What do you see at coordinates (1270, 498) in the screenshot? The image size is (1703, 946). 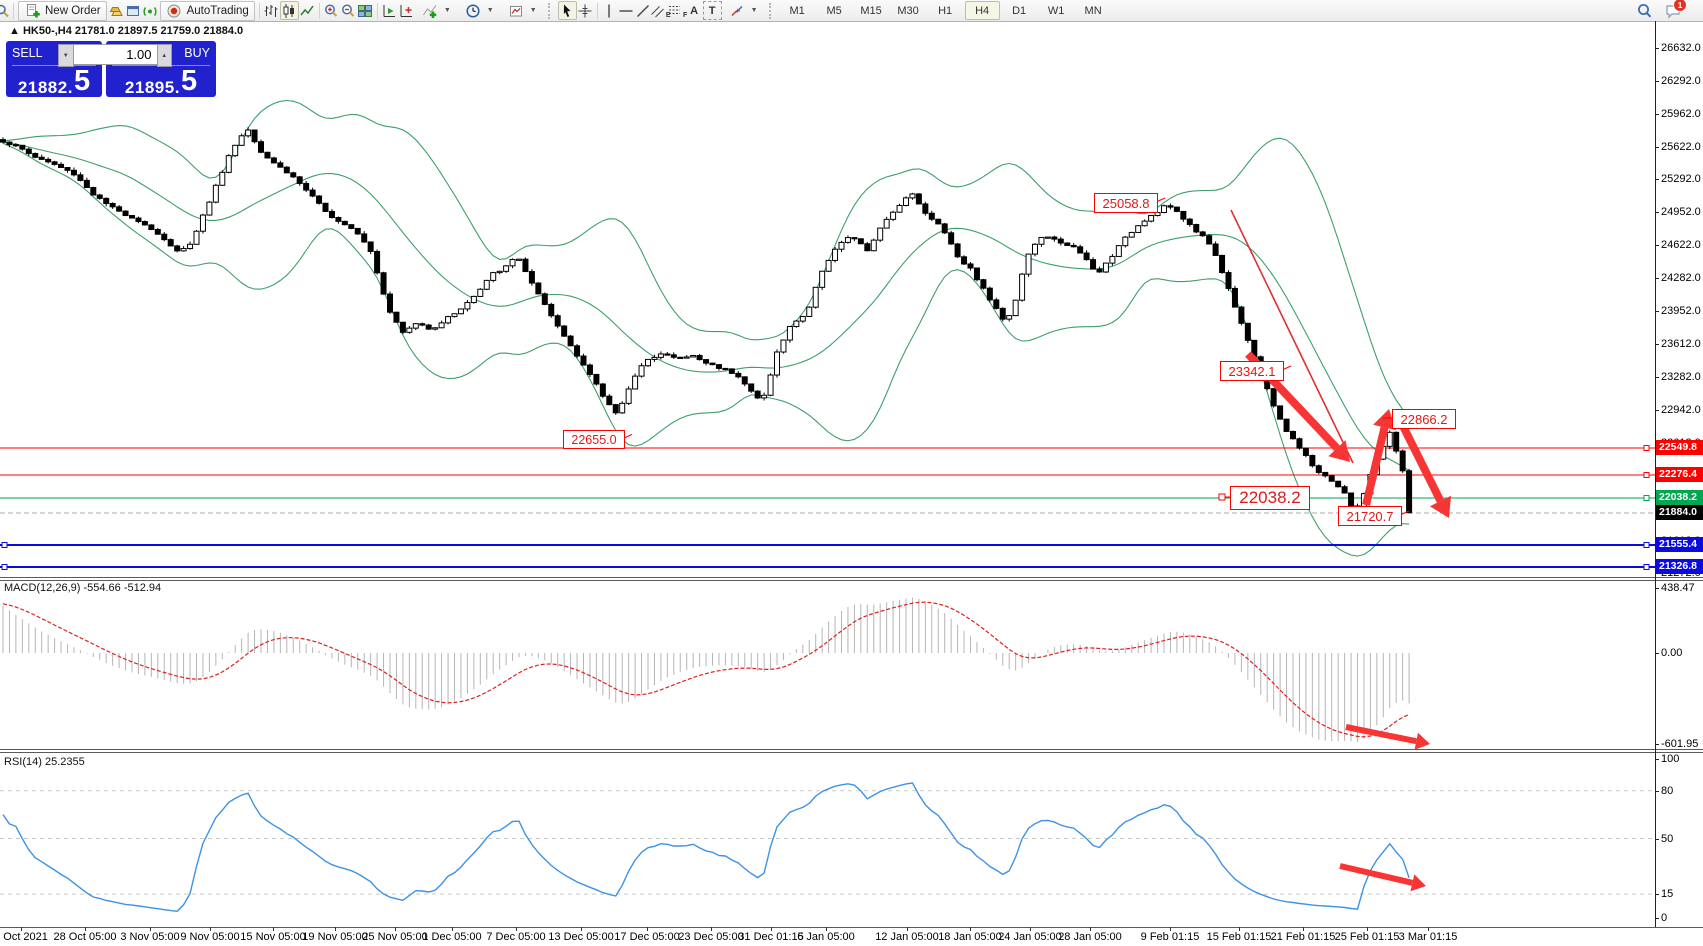 I see `price-callout: 22038.2` at bounding box center [1270, 498].